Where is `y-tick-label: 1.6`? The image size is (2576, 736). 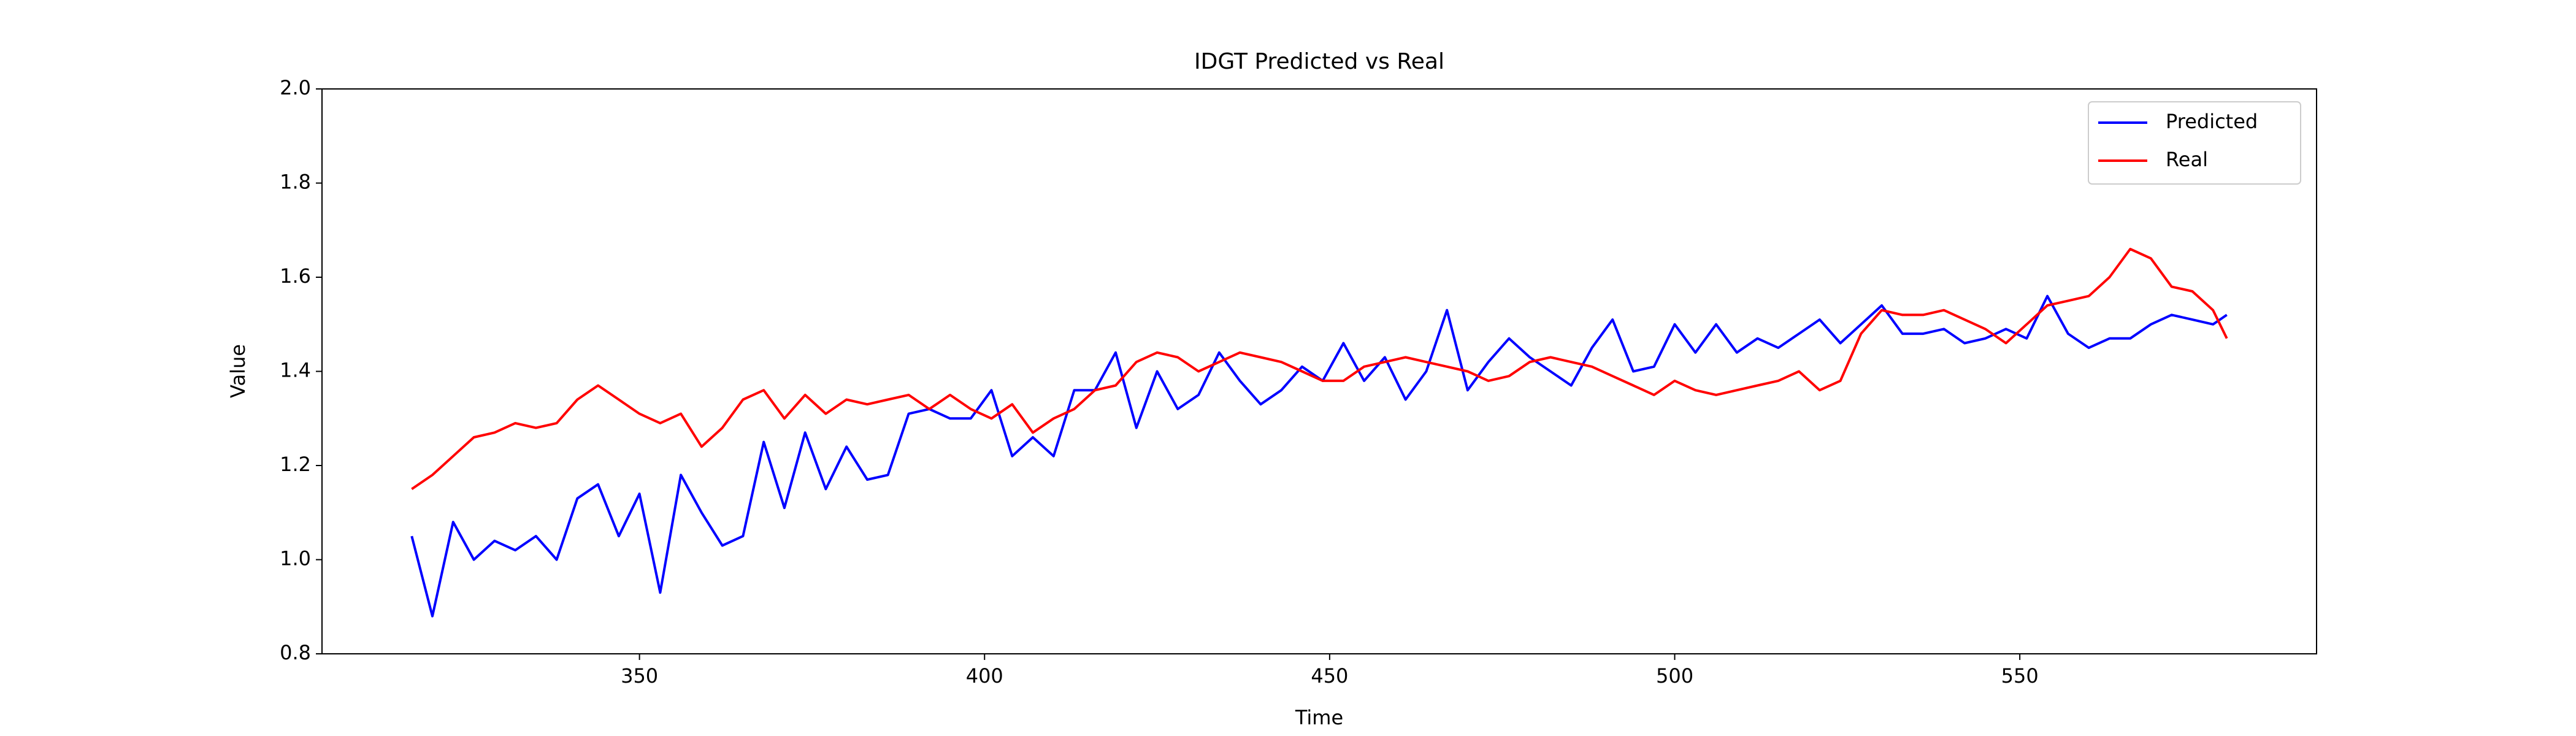
y-tick-label: 1.6 is located at coordinates (295, 276).